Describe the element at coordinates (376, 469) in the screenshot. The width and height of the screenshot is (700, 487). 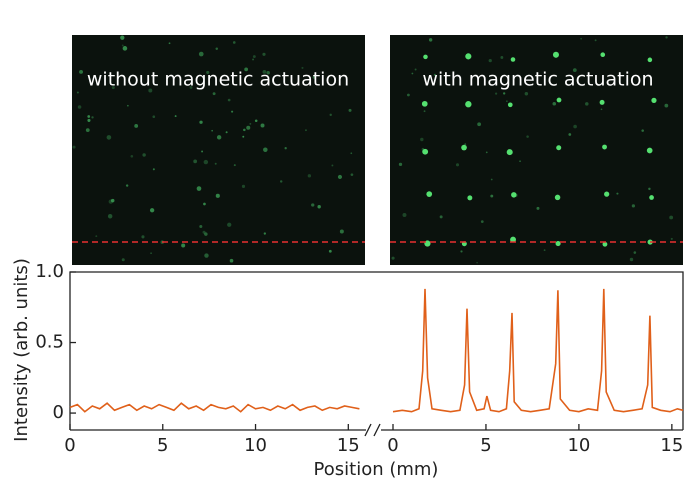
I see `x-axis-label: Position (mm)` at that location.